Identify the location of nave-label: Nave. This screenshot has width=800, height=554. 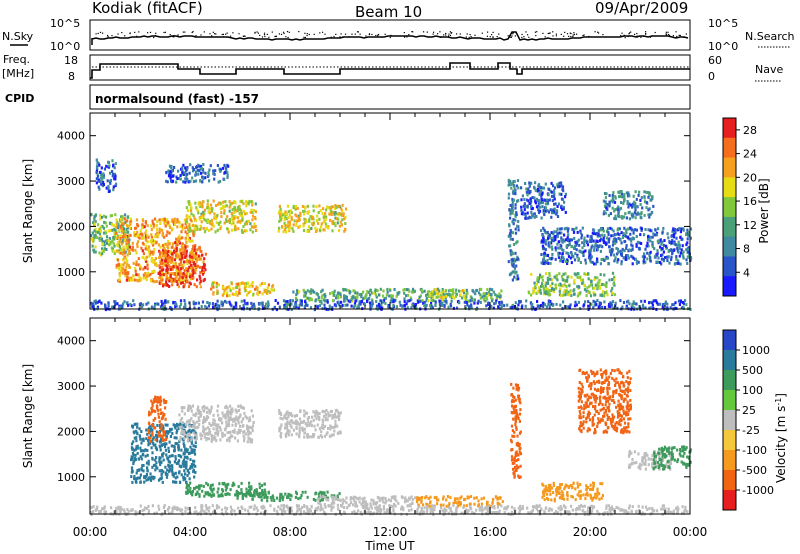
(769, 69).